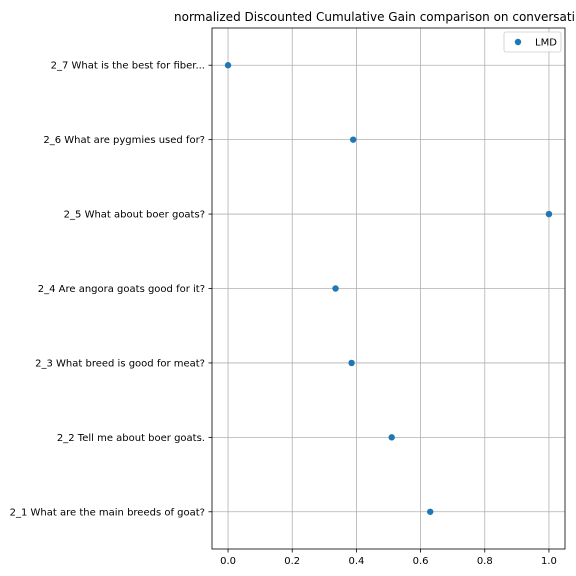 Image resolution: width=576 pixels, height=576 pixels. What do you see at coordinates (121, 289) in the screenshot?
I see `y-tick-label: 2_4 Are angora goats good for it?` at bounding box center [121, 289].